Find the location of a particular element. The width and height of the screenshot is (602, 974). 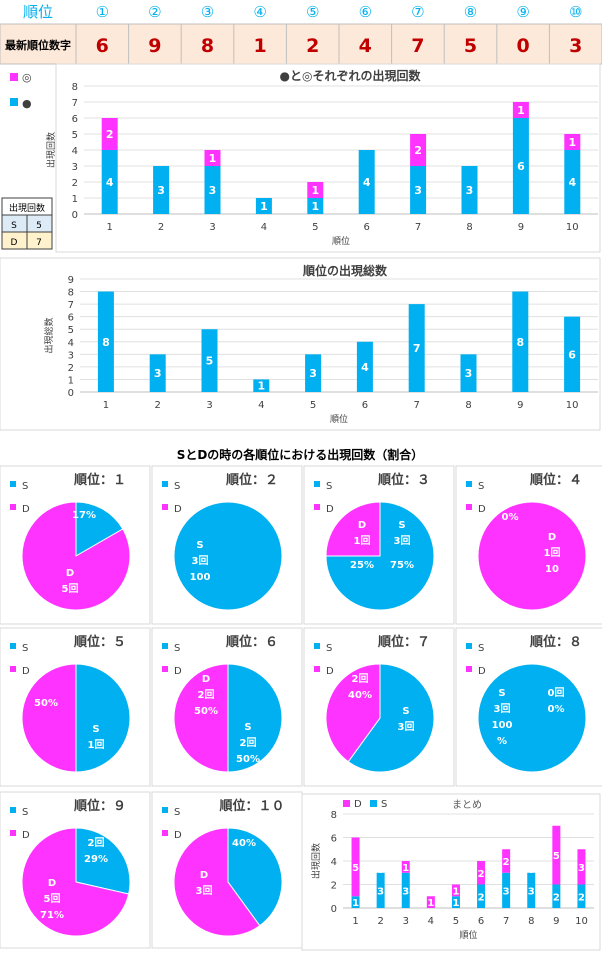

data-label: 7 is located at coordinates (417, 348).